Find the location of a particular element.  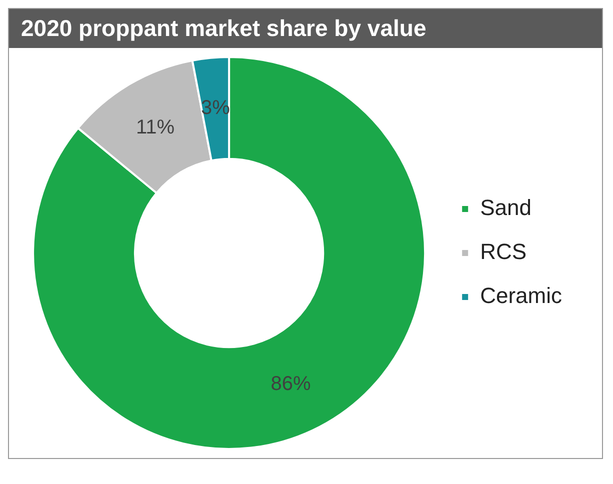

data-label: 11% is located at coordinates (155, 127).